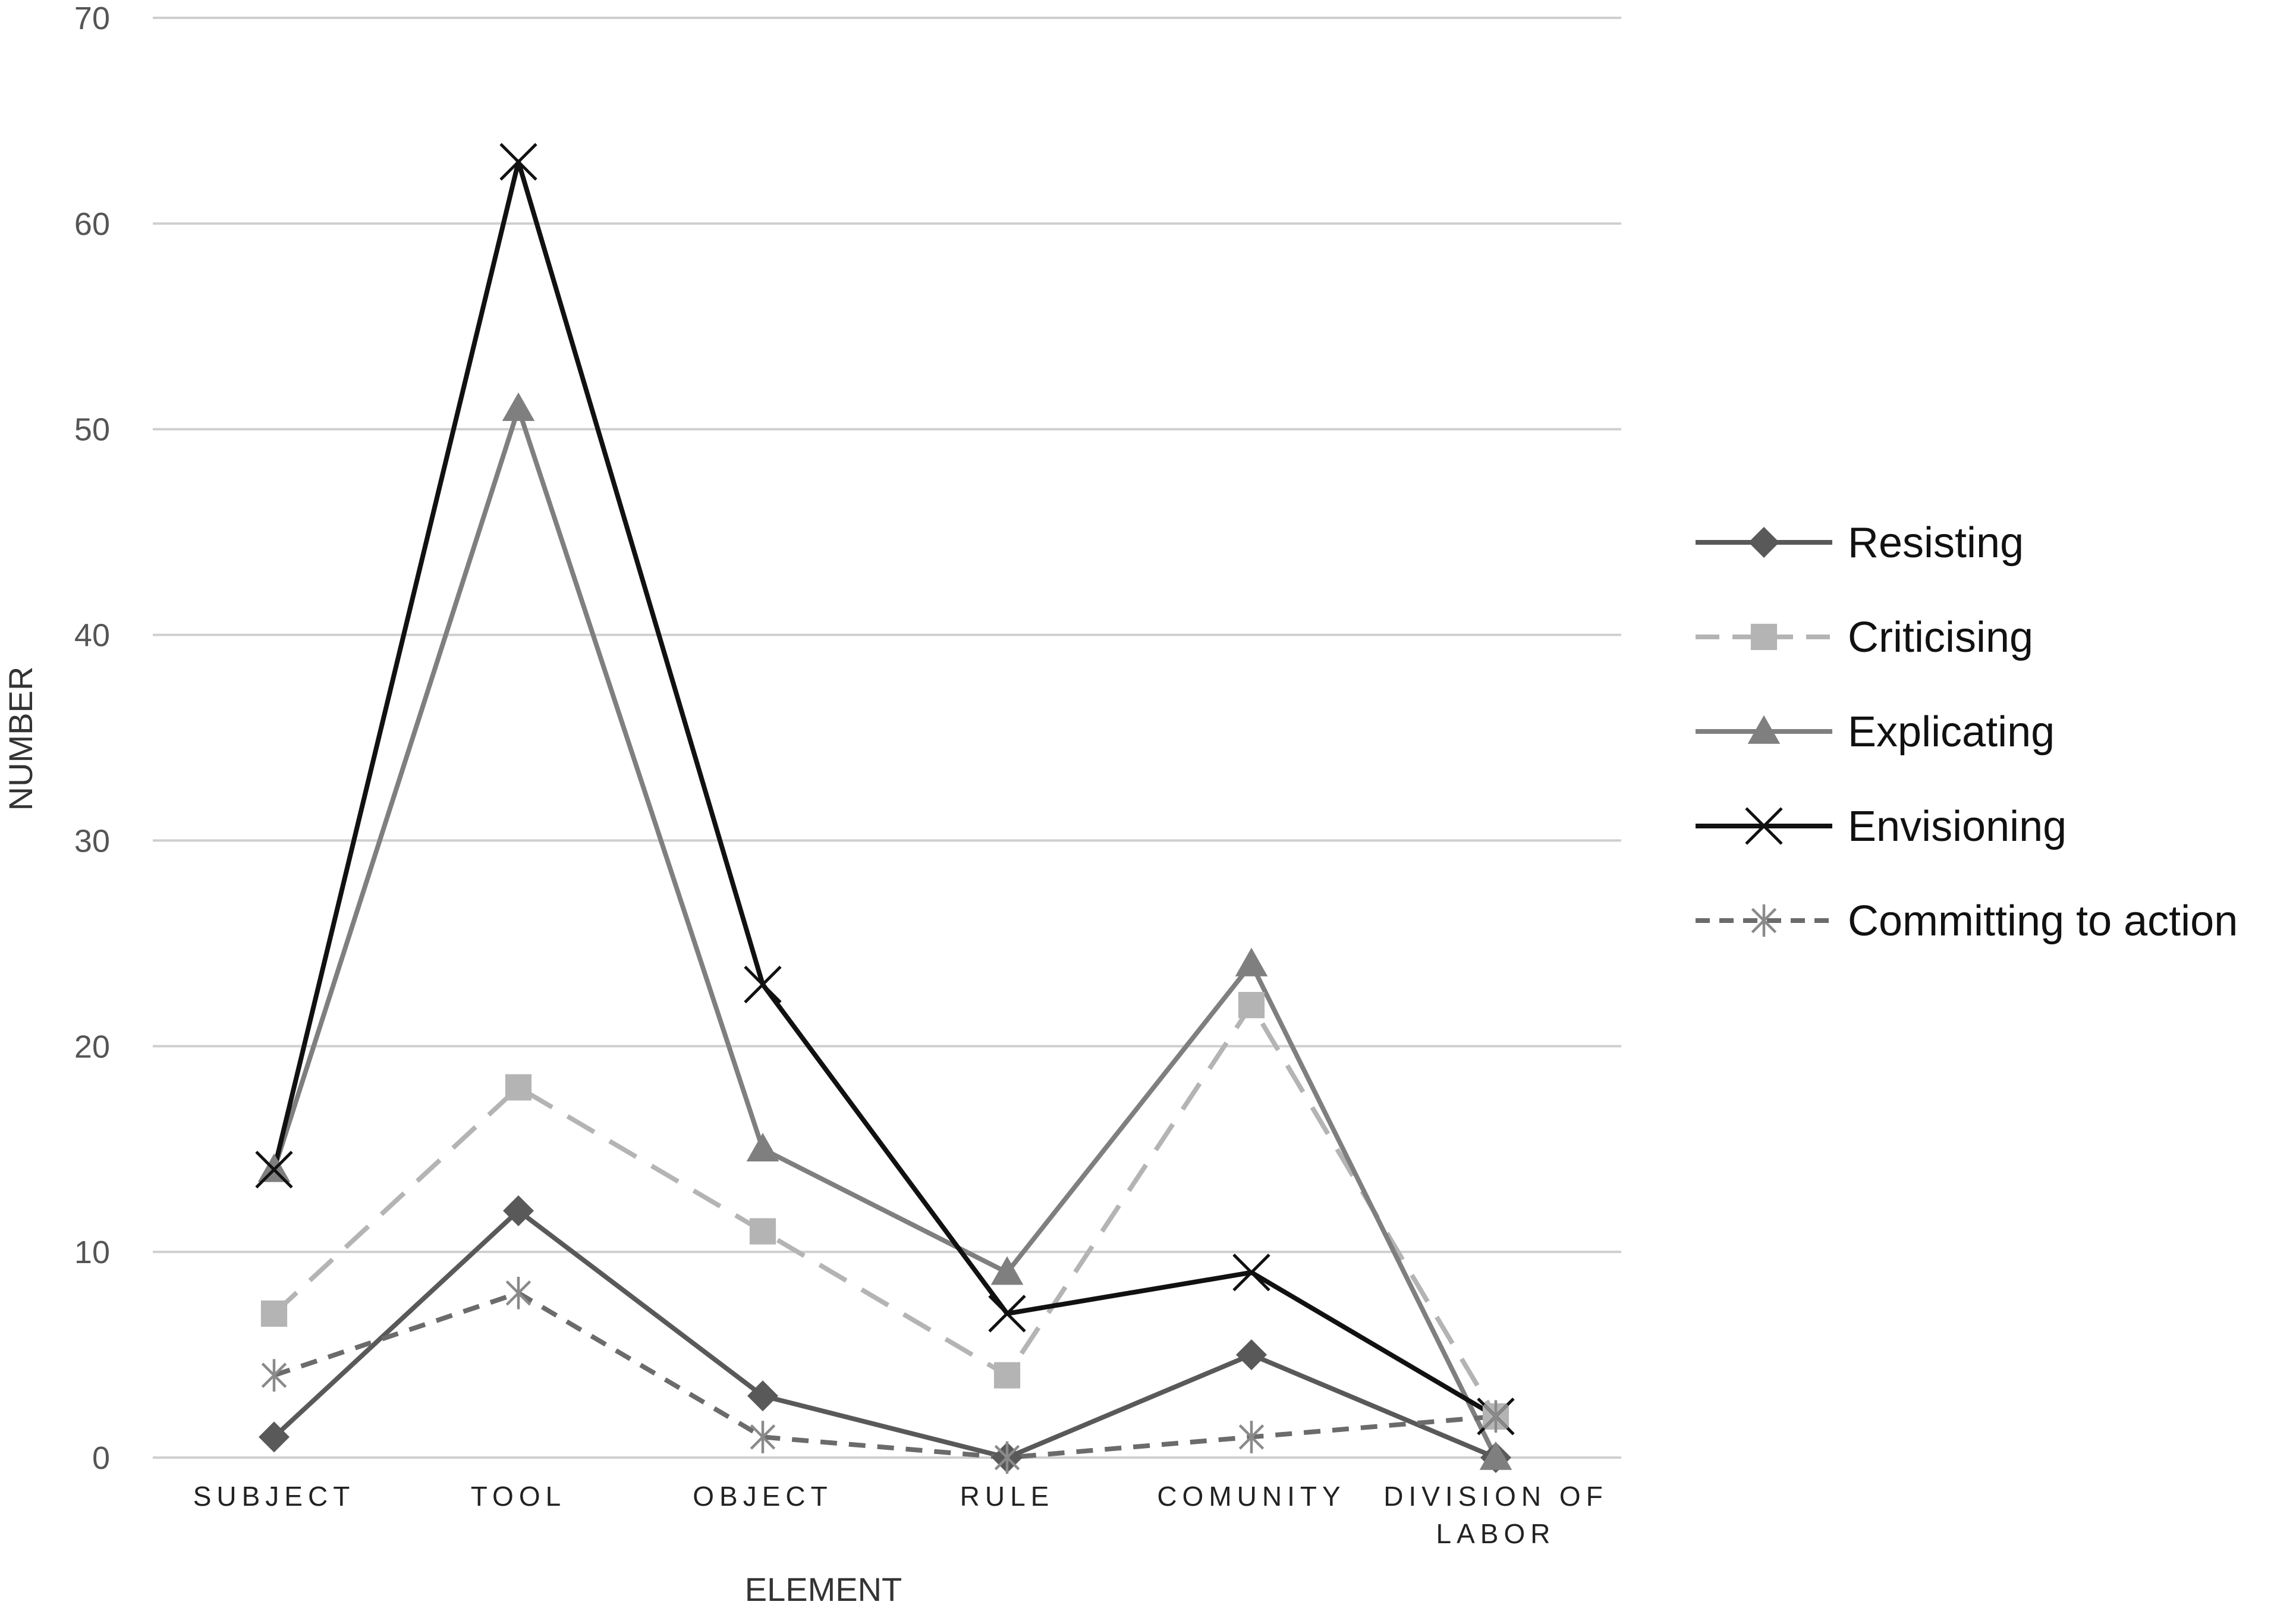 The image size is (2296, 1611). Describe the element at coordinates (1936, 543) in the screenshot. I see `legend-label-resisting: Resisting` at that location.